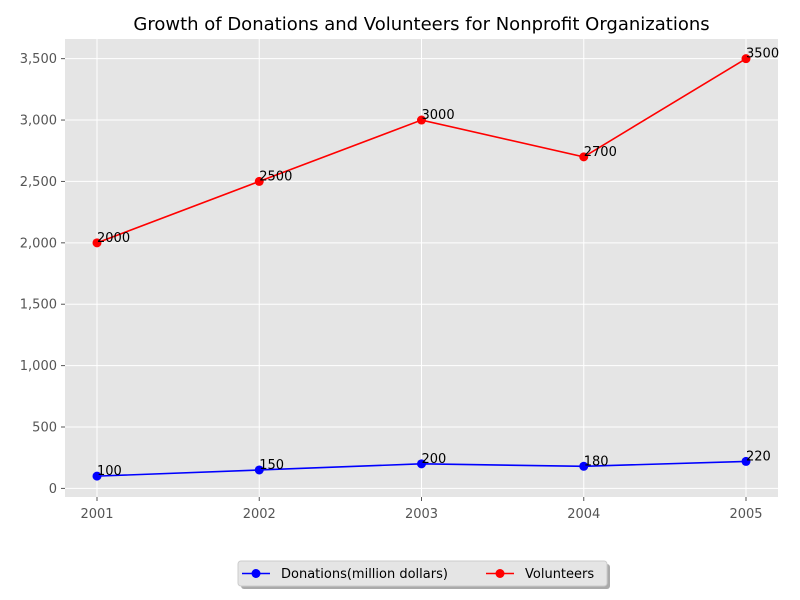  What do you see at coordinates (113, 238) in the screenshot?
I see `data-label: 2000` at bounding box center [113, 238].